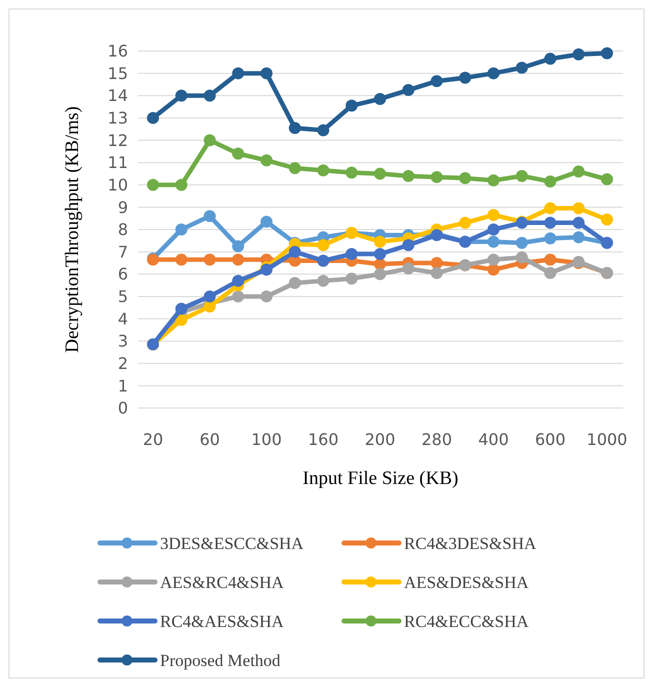 The image size is (653, 687). I want to click on y-tick-label: 2, so click(123, 363).